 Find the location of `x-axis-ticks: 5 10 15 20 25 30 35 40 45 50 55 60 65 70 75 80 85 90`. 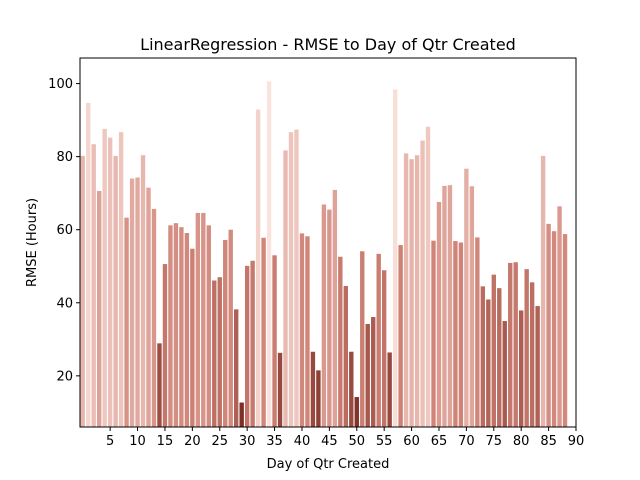

x-axis-ticks: 5 10 15 20 25 30 35 40 45 50 55 60 65 70 75 80 85 90 is located at coordinates (345, 438).